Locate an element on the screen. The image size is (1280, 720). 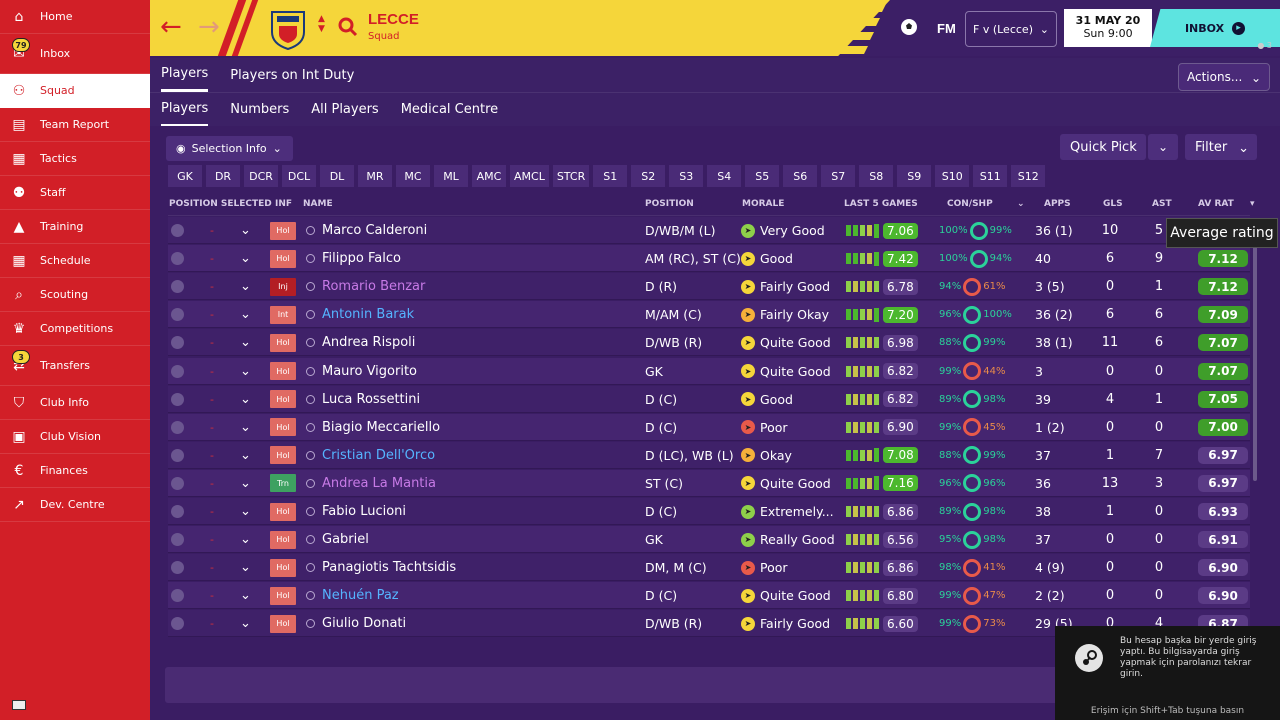
match-select: F v (Lecce) ⌄ is located at coordinates (1011, 29).